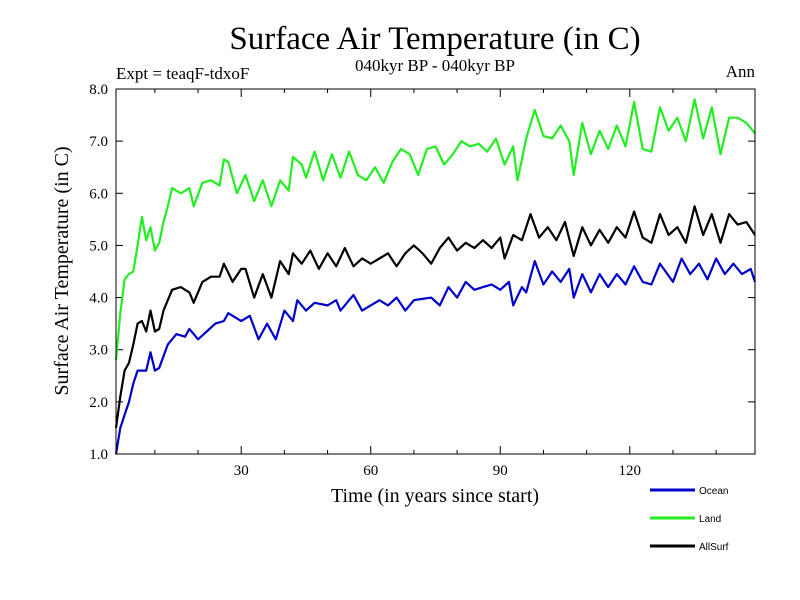 This screenshot has width=800, height=600. I want to click on y-tick-label: 7.0, so click(98, 142).